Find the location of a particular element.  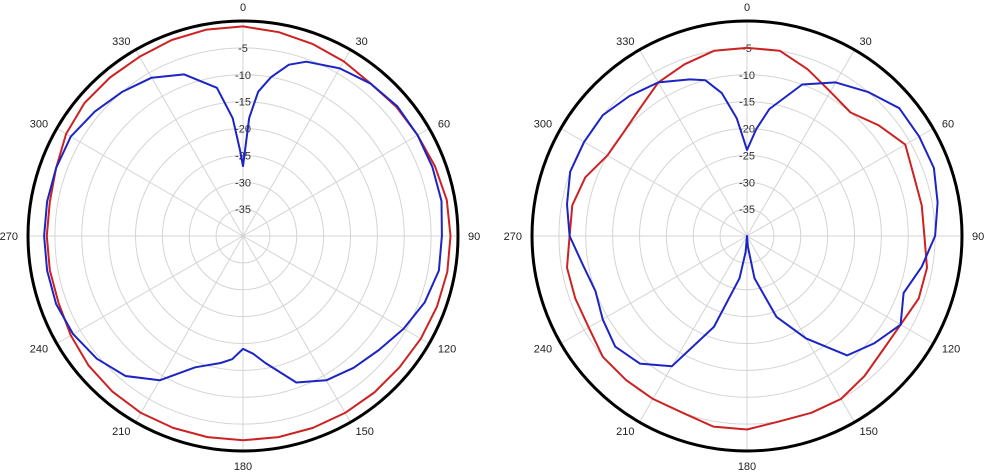

radial-tick-label: -5 is located at coordinates (243, 49).